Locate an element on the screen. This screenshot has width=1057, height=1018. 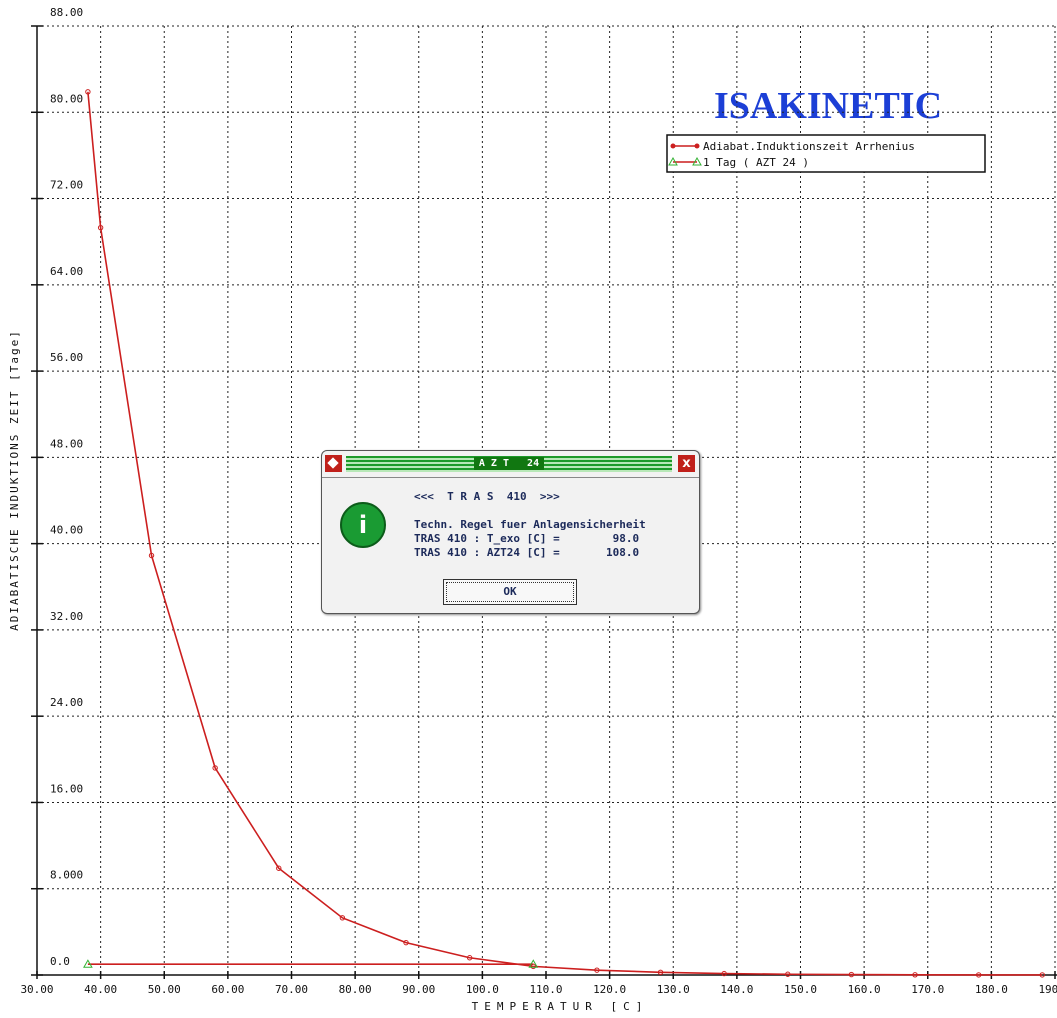
y-tick-label: 8.000 is located at coordinates (66, 875).